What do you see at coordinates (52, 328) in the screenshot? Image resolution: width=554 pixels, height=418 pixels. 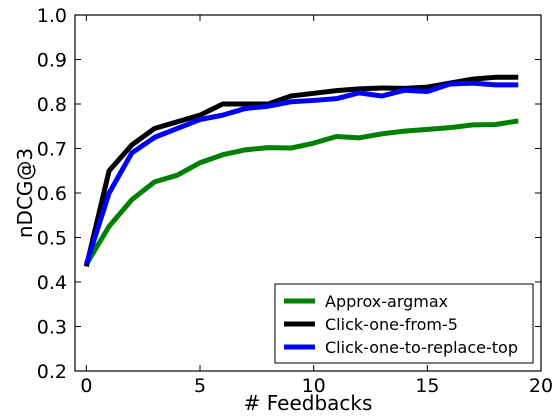 I see `y-tick-label: 0.3` at bounding box center [52, 328].